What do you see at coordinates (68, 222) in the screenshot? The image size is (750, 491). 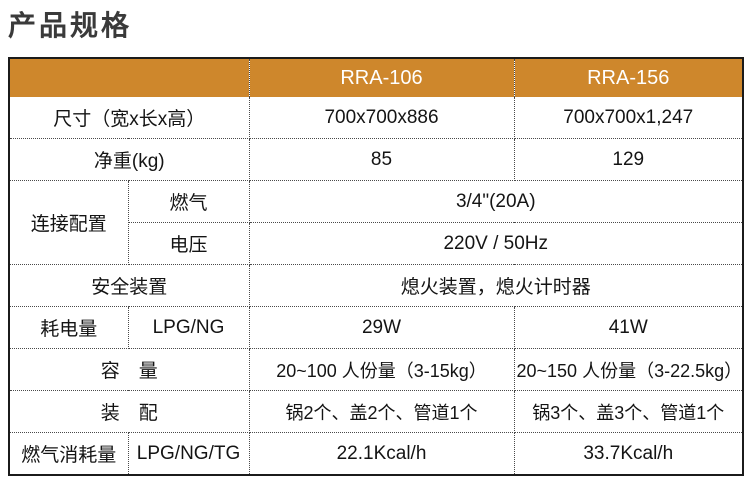 I see `connection-label: 连接配置` at bounding box center [68, 222].